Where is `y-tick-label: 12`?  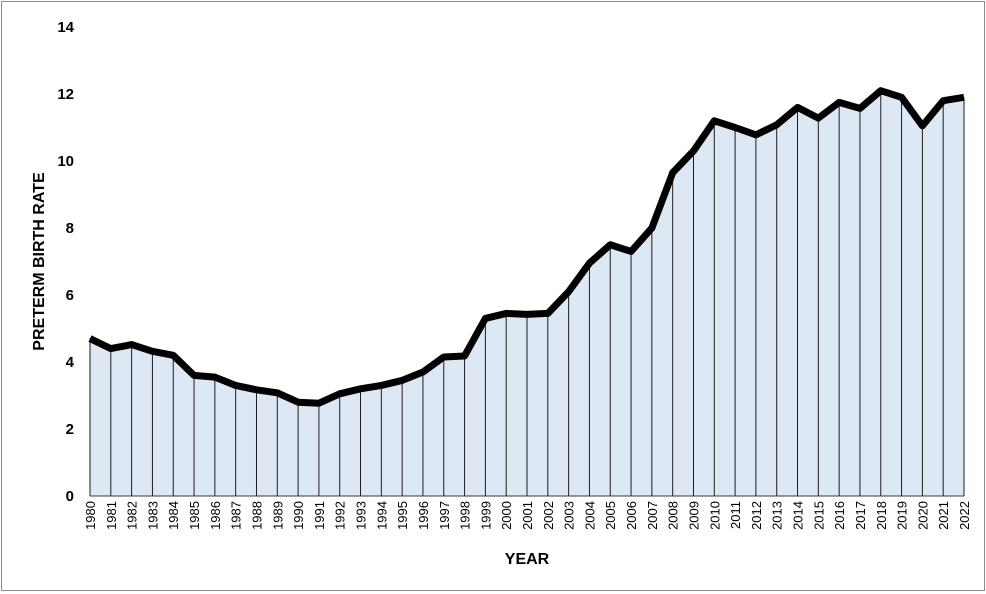 y-tick-label: 12 is located at coordinates (65, 94).